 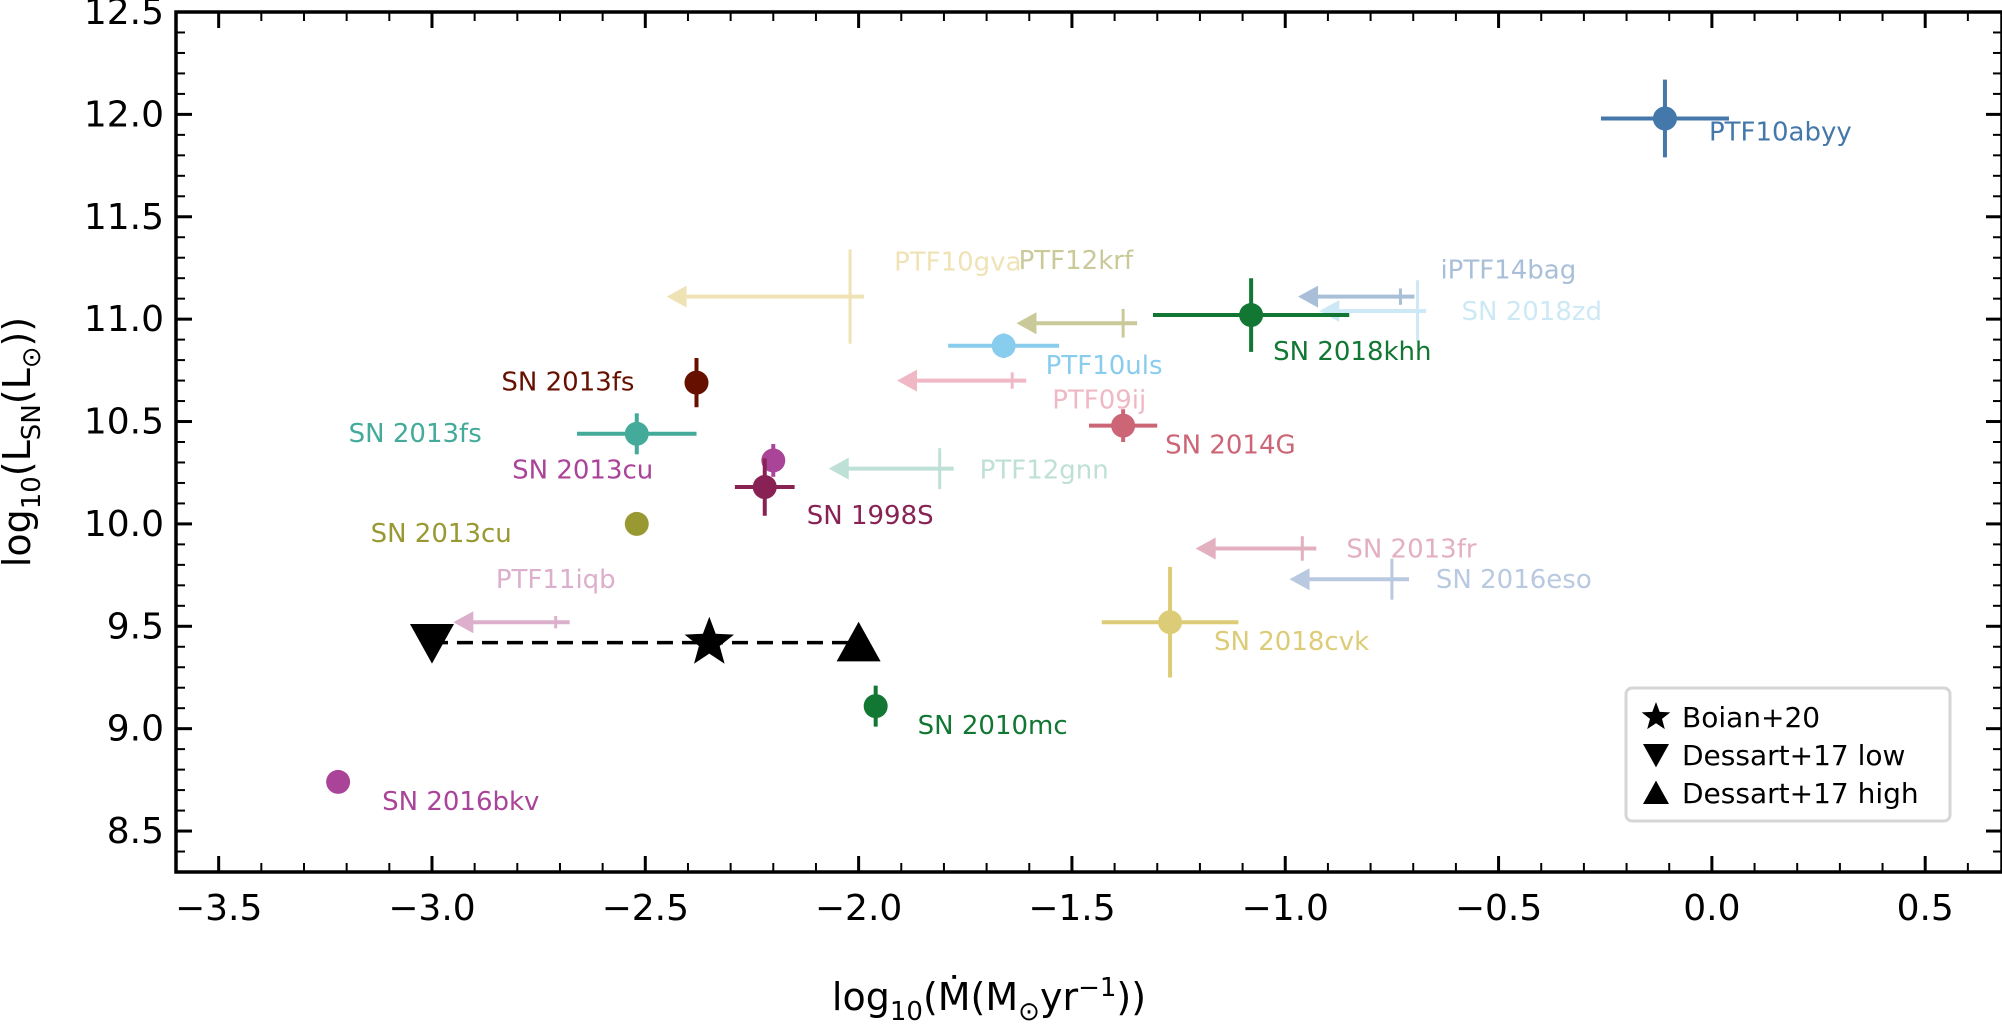 I want to click on model-marker-group, so click(x=645, y=640).